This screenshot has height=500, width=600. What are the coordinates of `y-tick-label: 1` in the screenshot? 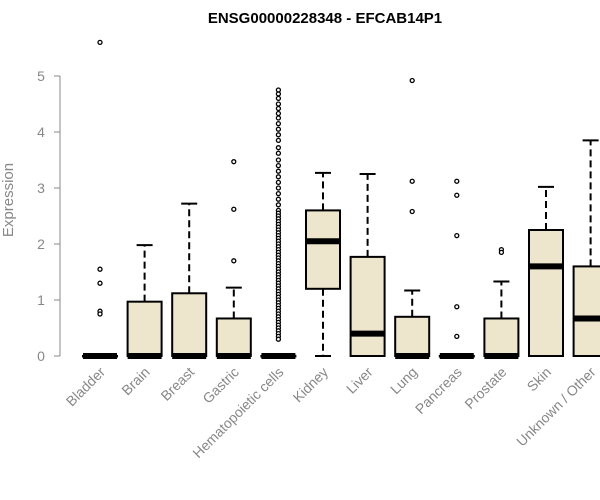 It's located at (41, 300).